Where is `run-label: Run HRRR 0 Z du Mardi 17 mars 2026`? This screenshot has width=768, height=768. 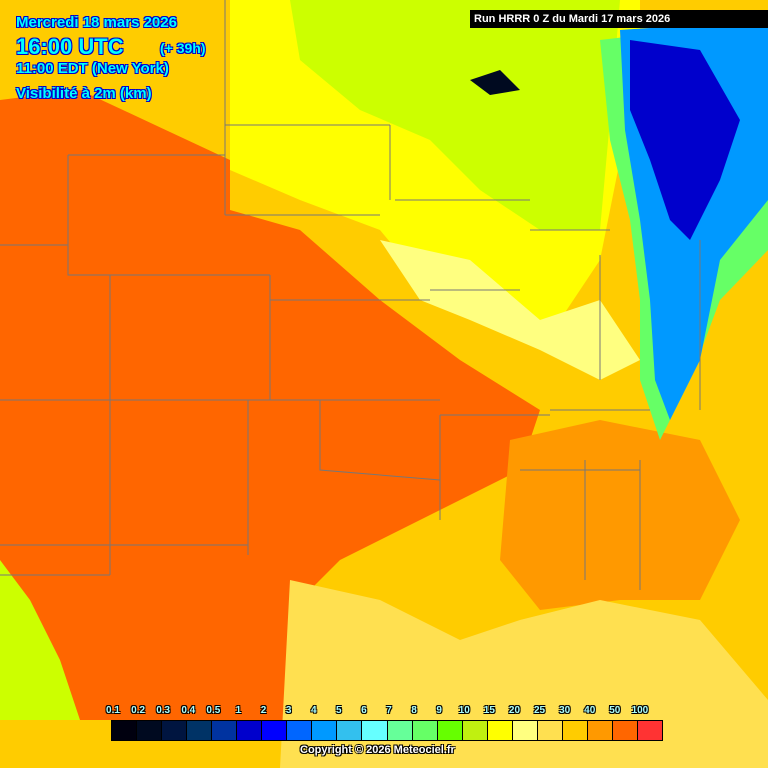 run-label: Run HRRR 0 Z du Mardi 17 mars 2026 is located at coordinates (619, 19).